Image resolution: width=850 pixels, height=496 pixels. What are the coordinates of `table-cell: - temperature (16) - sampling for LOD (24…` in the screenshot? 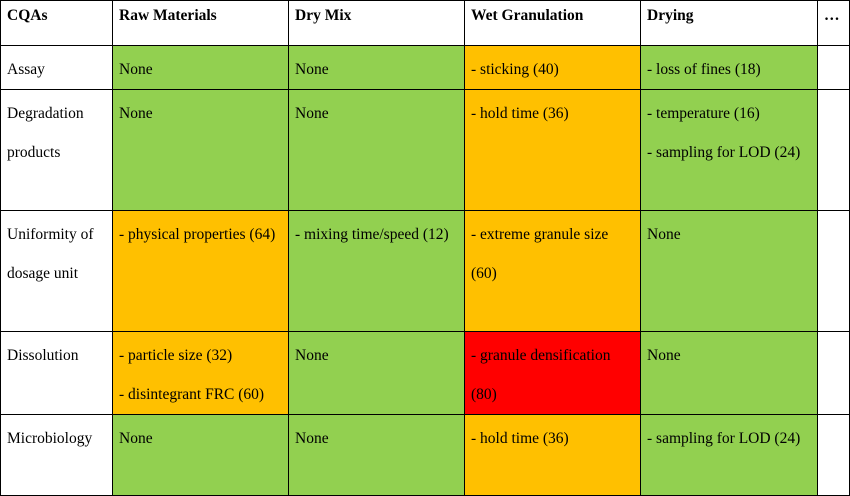 It's located at (729, 150).